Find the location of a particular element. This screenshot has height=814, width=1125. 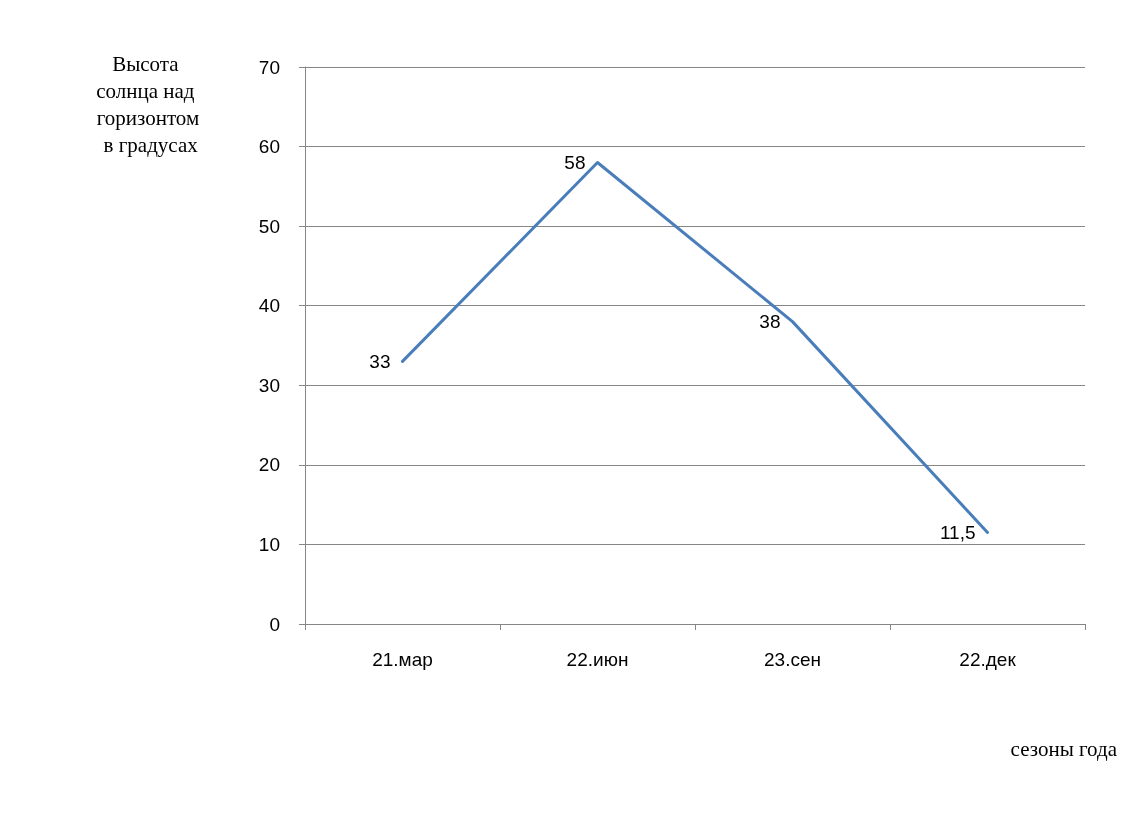

x-tick-label: 22.июн is located at coordinates (597, 659).